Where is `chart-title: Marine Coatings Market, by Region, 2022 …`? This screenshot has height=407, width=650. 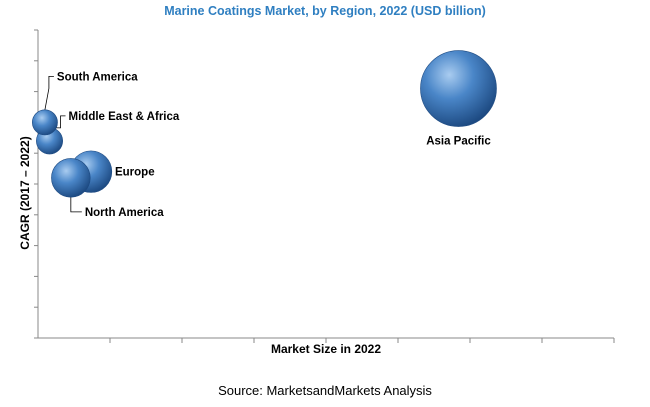
chart-title: Marine Coatings Market, by Region, 2022 … is located at coordinates (325, 11).